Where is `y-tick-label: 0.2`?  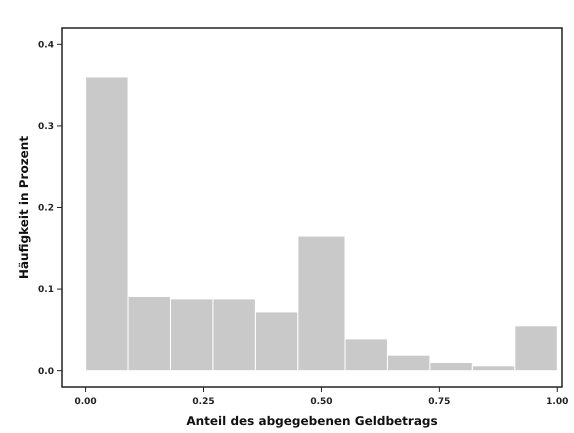 y-tick-label: 0.2 is located at coordinates (46, 209).